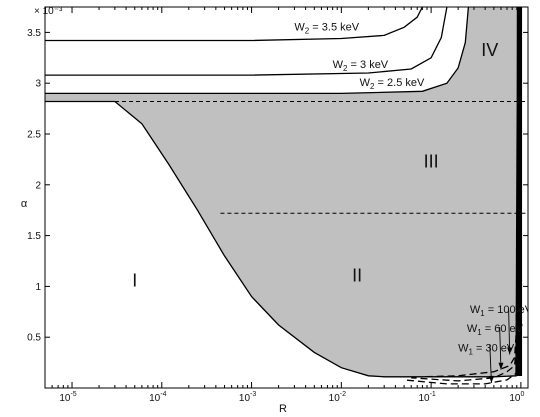  Describe the element at coordinates (38, 287) in the screenshot. I see `y-tick-label-1: 1` at that location.